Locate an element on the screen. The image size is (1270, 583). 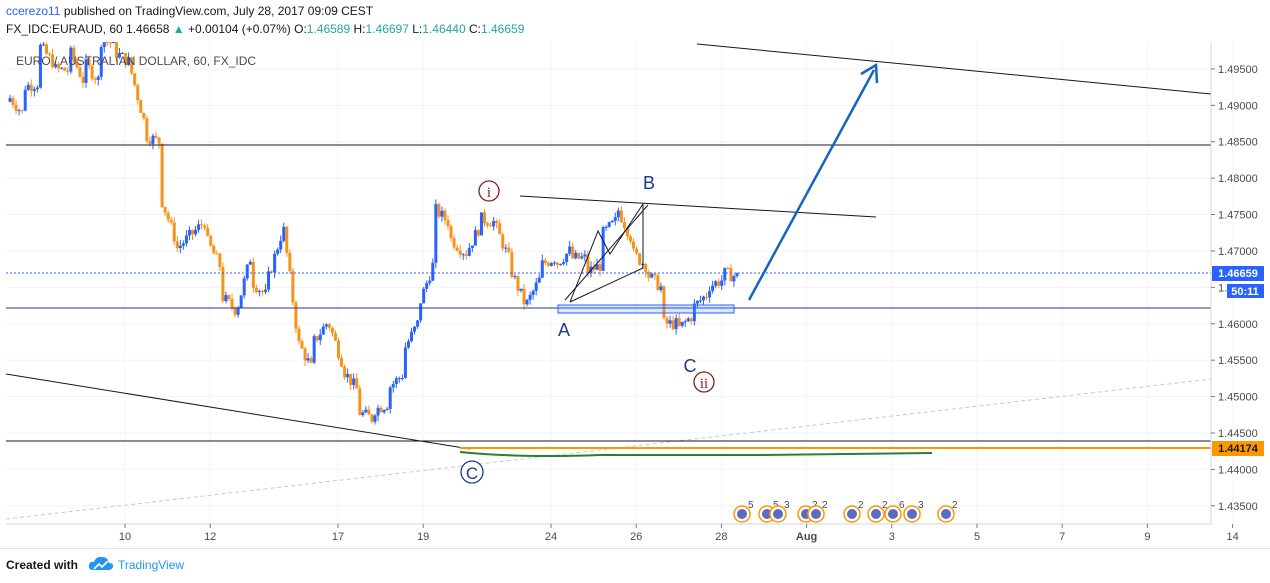
wave-ii-circle is located at coordinates (704, 382).